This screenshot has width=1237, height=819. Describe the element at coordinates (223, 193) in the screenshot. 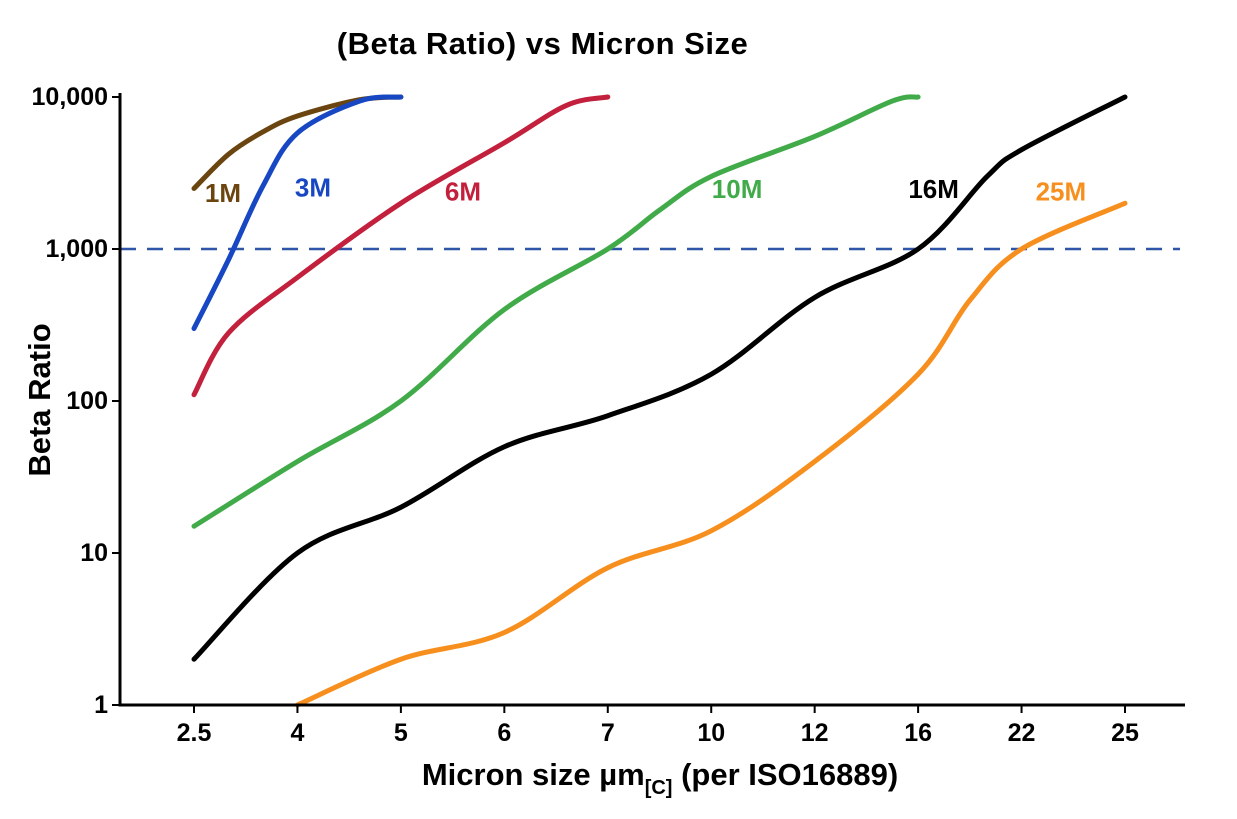

I see `series-label-1M: 1M` at that location.